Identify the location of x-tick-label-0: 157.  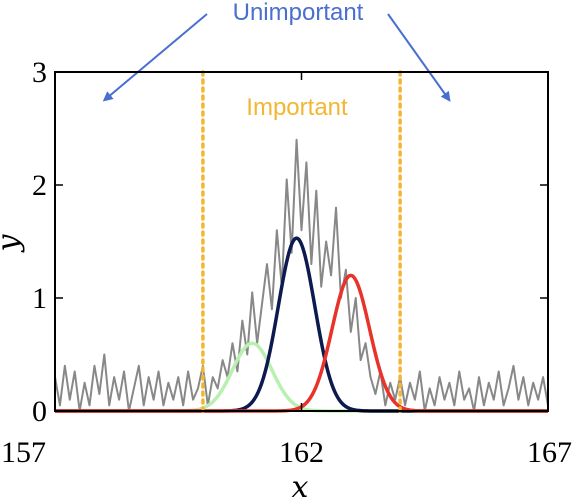
(23, 452).